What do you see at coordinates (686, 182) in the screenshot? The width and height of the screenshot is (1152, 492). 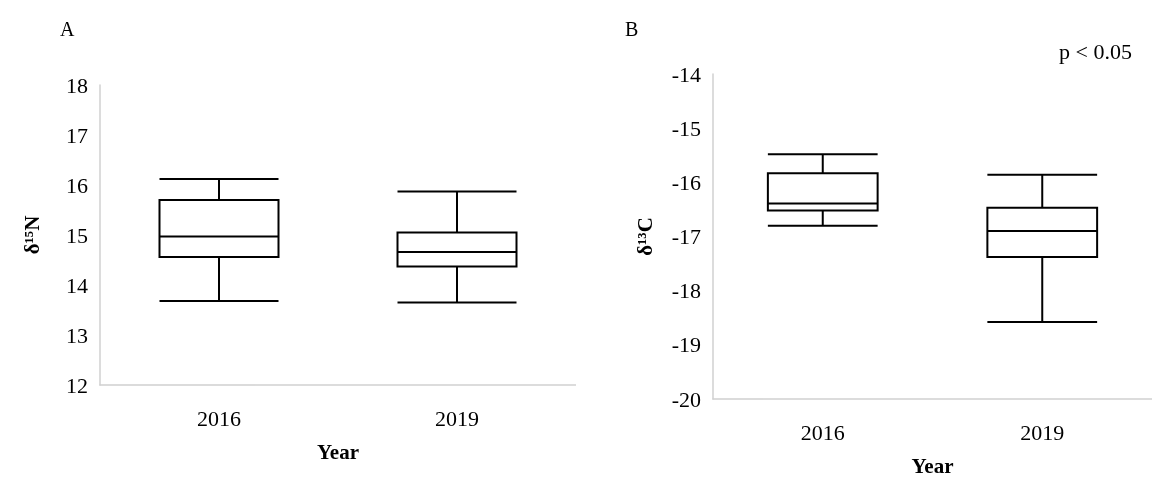 I see `y-tick-label: -16` at bounding box center [686, 182].